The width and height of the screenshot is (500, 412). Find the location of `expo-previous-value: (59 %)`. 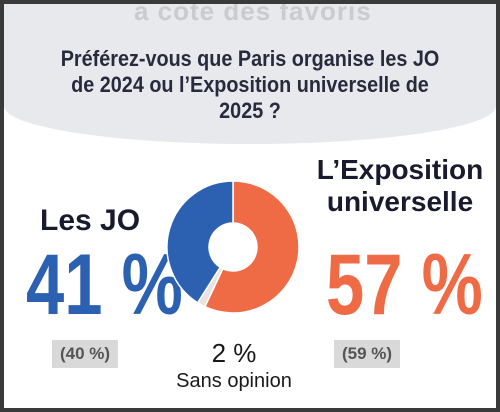

expo-previous-value: (59 %) is located at coordinates (367, 354).